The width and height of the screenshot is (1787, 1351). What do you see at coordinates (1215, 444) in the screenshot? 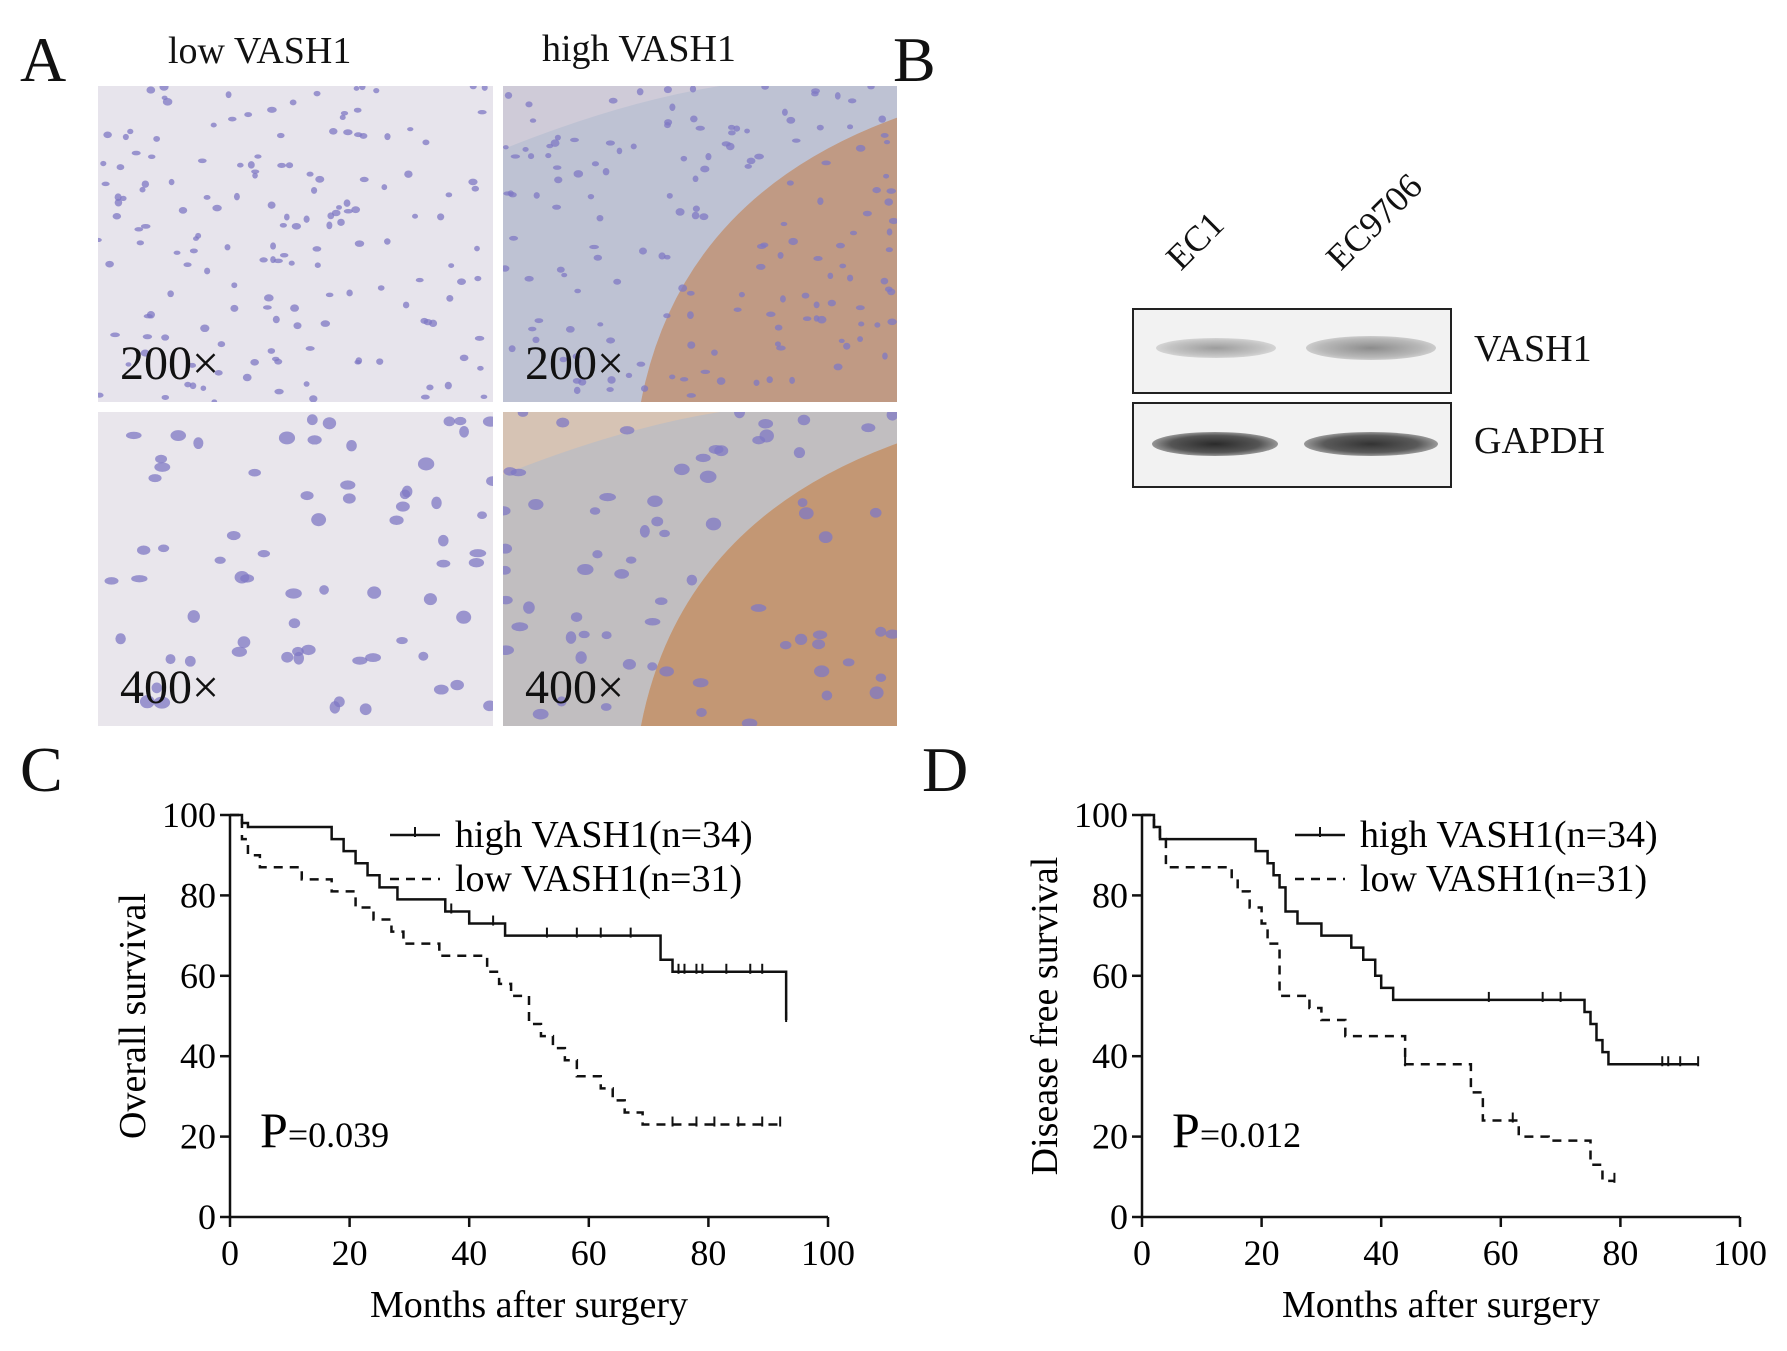
I see `band-gapdh-ec1` at bounding box center [1215, 444].